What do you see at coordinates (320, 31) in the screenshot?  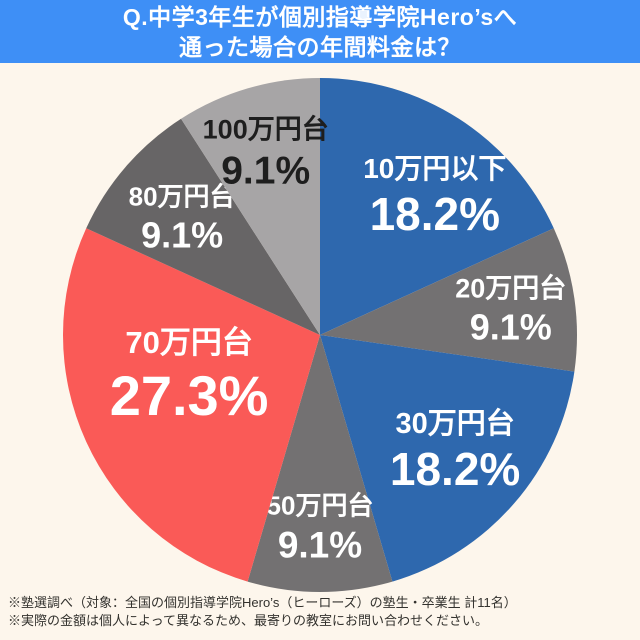 I see `header-banner: Q.中学3年生が個別指導学院Hero’sへ 通った場合の年間料金は？` at bounding box center [320, 31].